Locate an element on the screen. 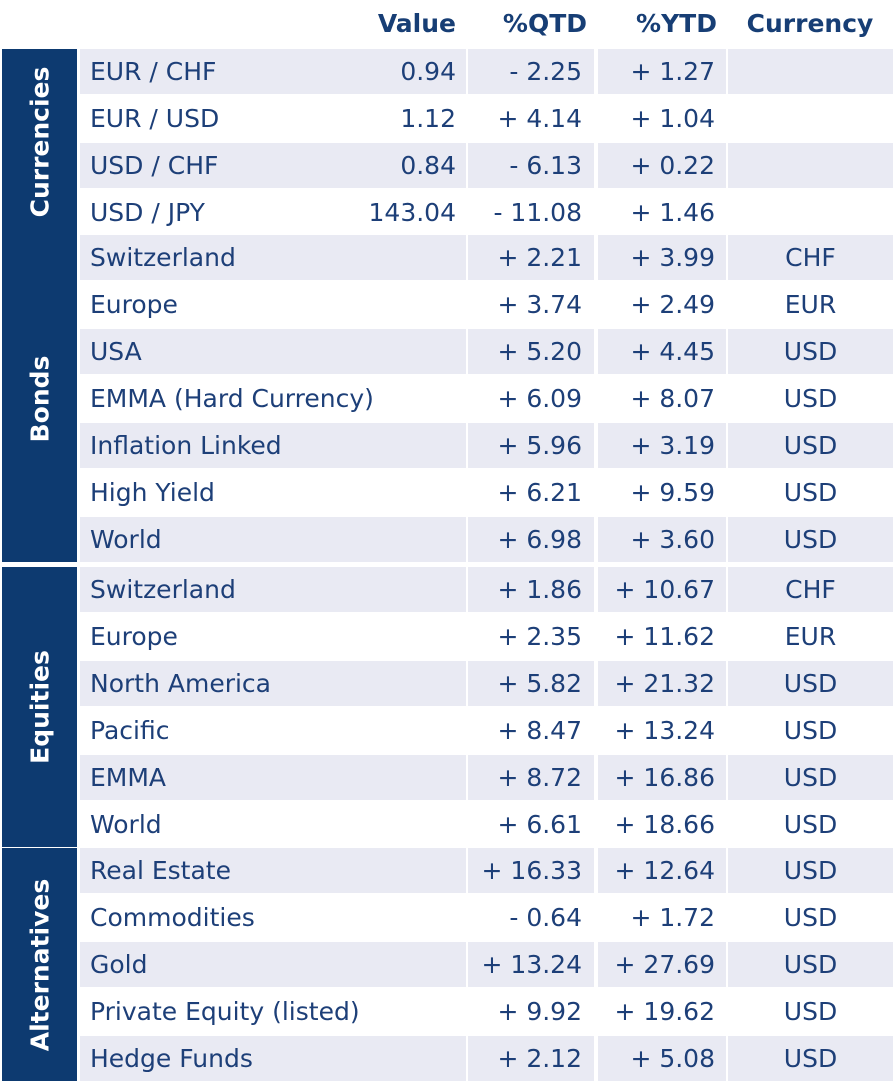  table-row: Private Equity (listed) + 9.92 + 19.62 USD is located at coordinates (486, 1011).